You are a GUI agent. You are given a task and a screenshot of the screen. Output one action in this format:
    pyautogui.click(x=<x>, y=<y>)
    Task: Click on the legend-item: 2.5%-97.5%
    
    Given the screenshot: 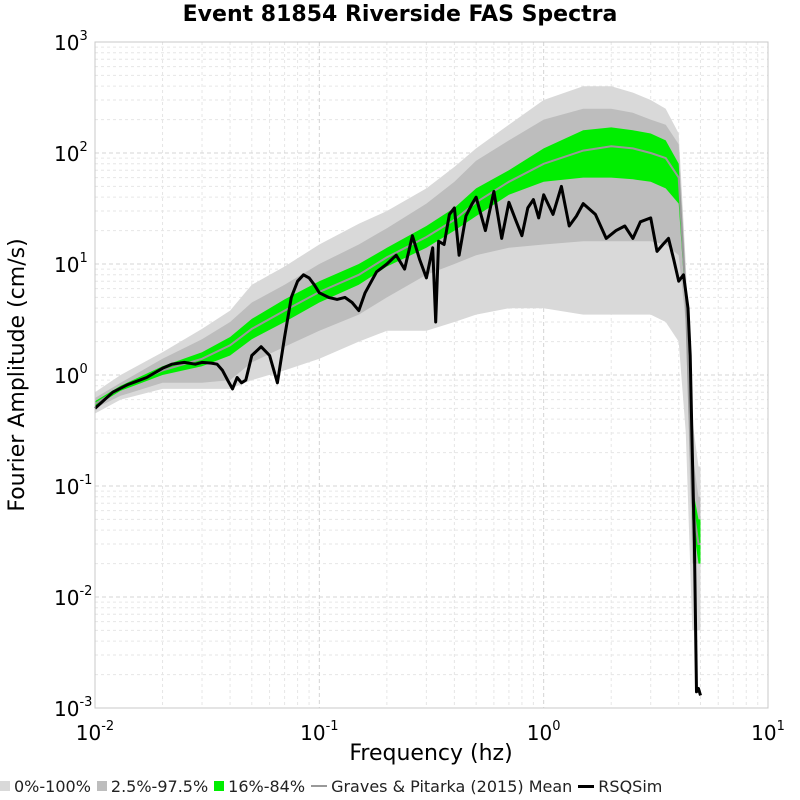 What is the action you would take?
    pyautogui.click(x=152, y=786)
    